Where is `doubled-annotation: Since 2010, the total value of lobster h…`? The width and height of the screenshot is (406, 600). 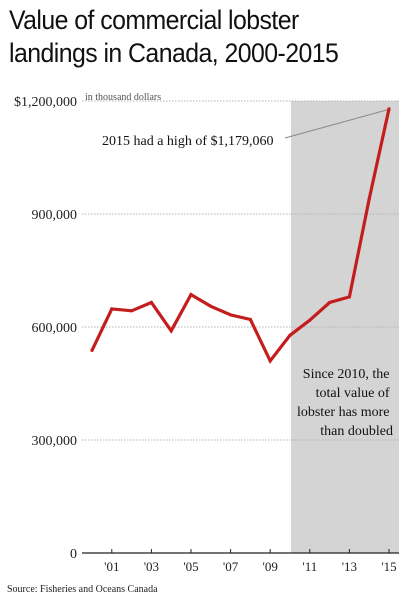
doubled-annotation: Since 2010, the total value of lobster h… is located at coordinates (345, 403).